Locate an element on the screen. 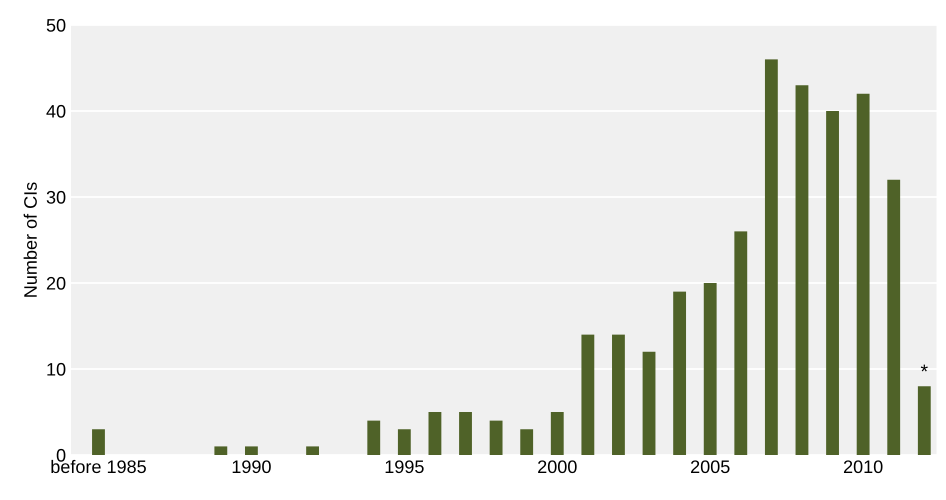  y-tick-label: 20 is located at coordinates (56, 283).